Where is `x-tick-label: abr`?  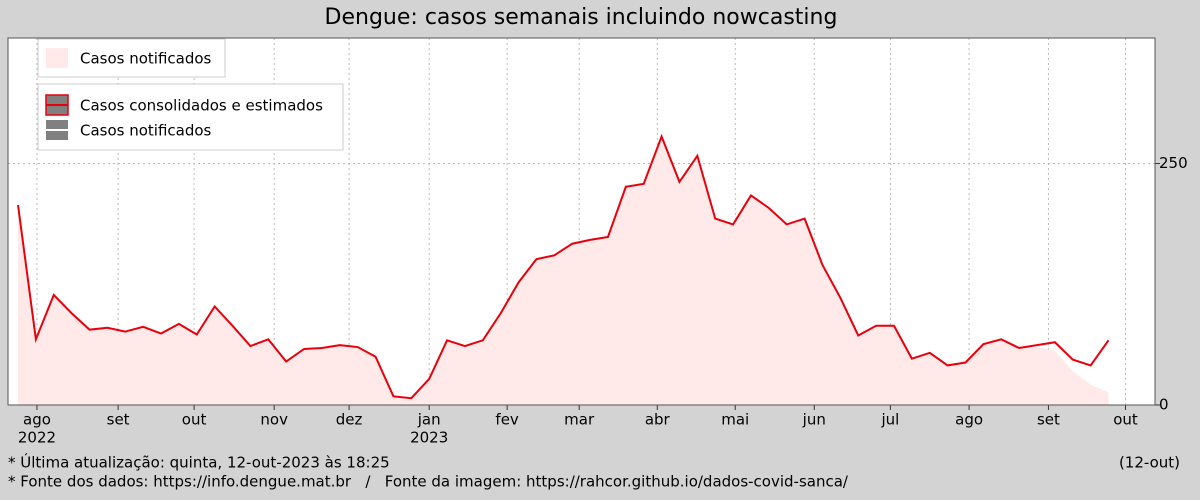 x-tick-label: abr is located at coordinates (658, 420).